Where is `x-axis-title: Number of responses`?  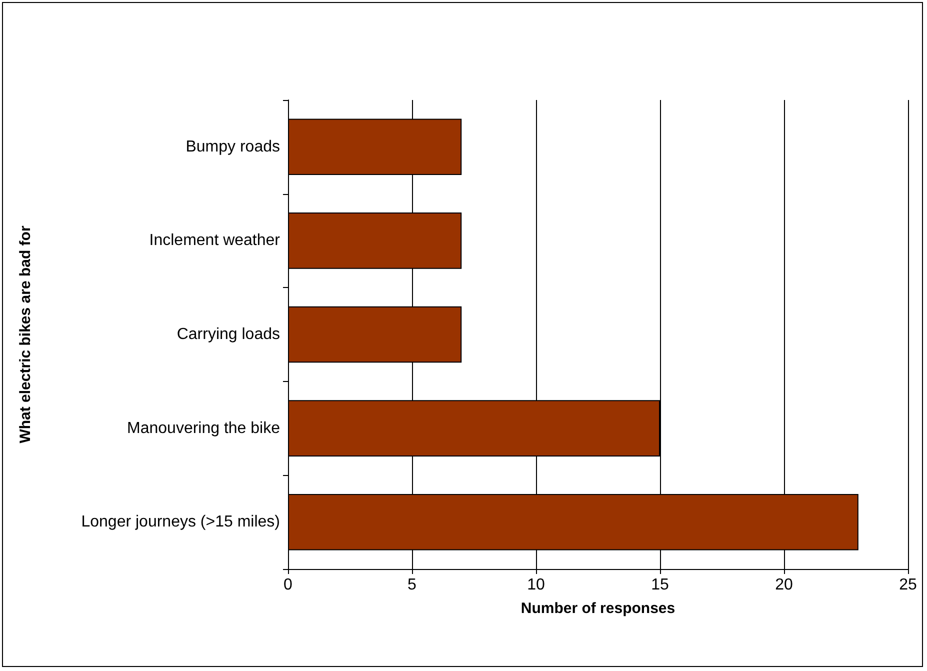 x-axis-title: Number of responses is located at coordinates (598, 608).